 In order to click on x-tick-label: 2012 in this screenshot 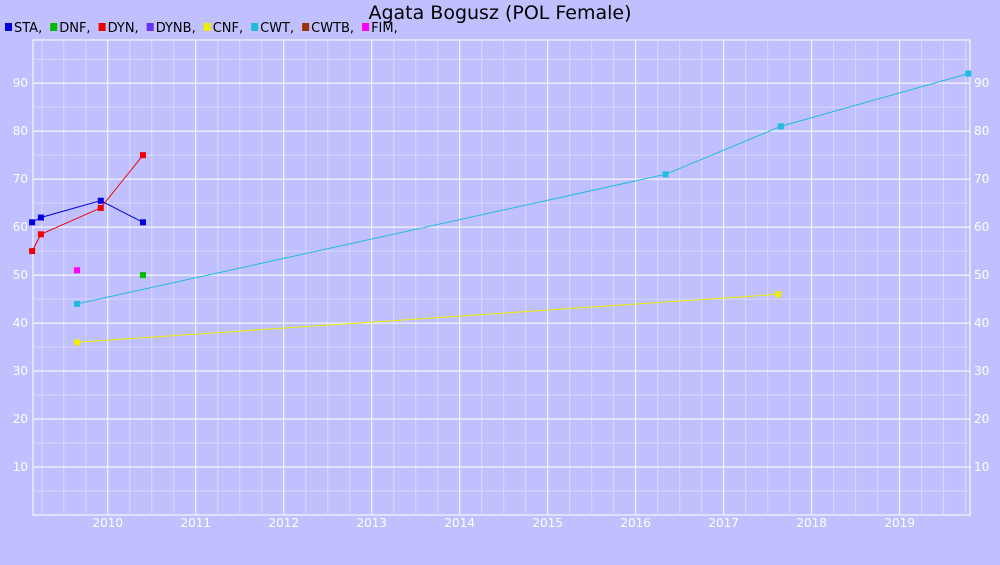, I will do `click(283, 523)`.